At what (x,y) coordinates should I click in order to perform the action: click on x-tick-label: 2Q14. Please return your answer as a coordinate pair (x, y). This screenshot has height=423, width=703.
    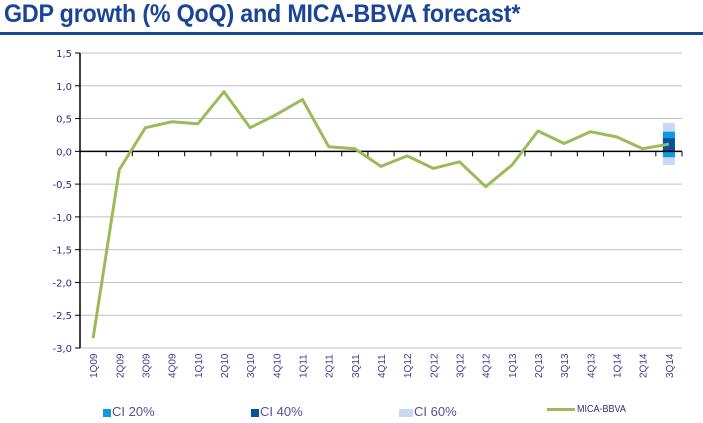
    Looking at the image, I should click on (644, 365).